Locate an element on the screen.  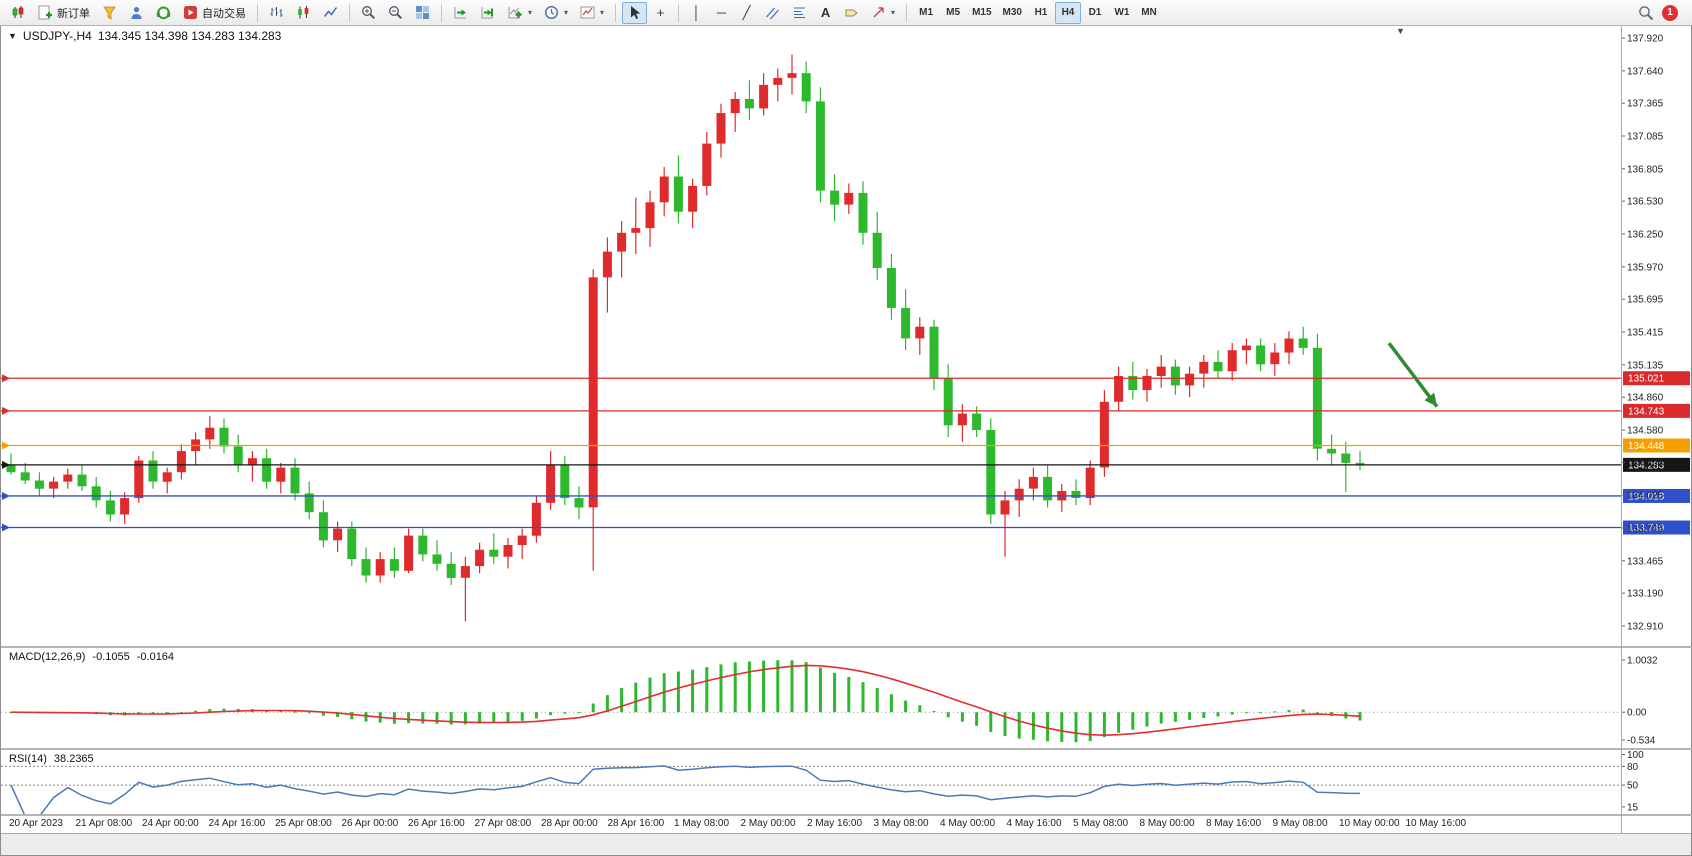
new-chart-icon is located at coordinates (18, 12).